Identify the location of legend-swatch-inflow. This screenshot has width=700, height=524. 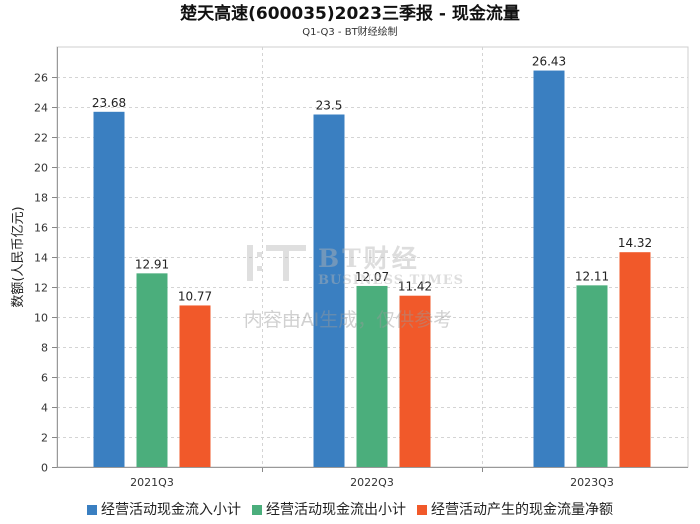
(92, 510).